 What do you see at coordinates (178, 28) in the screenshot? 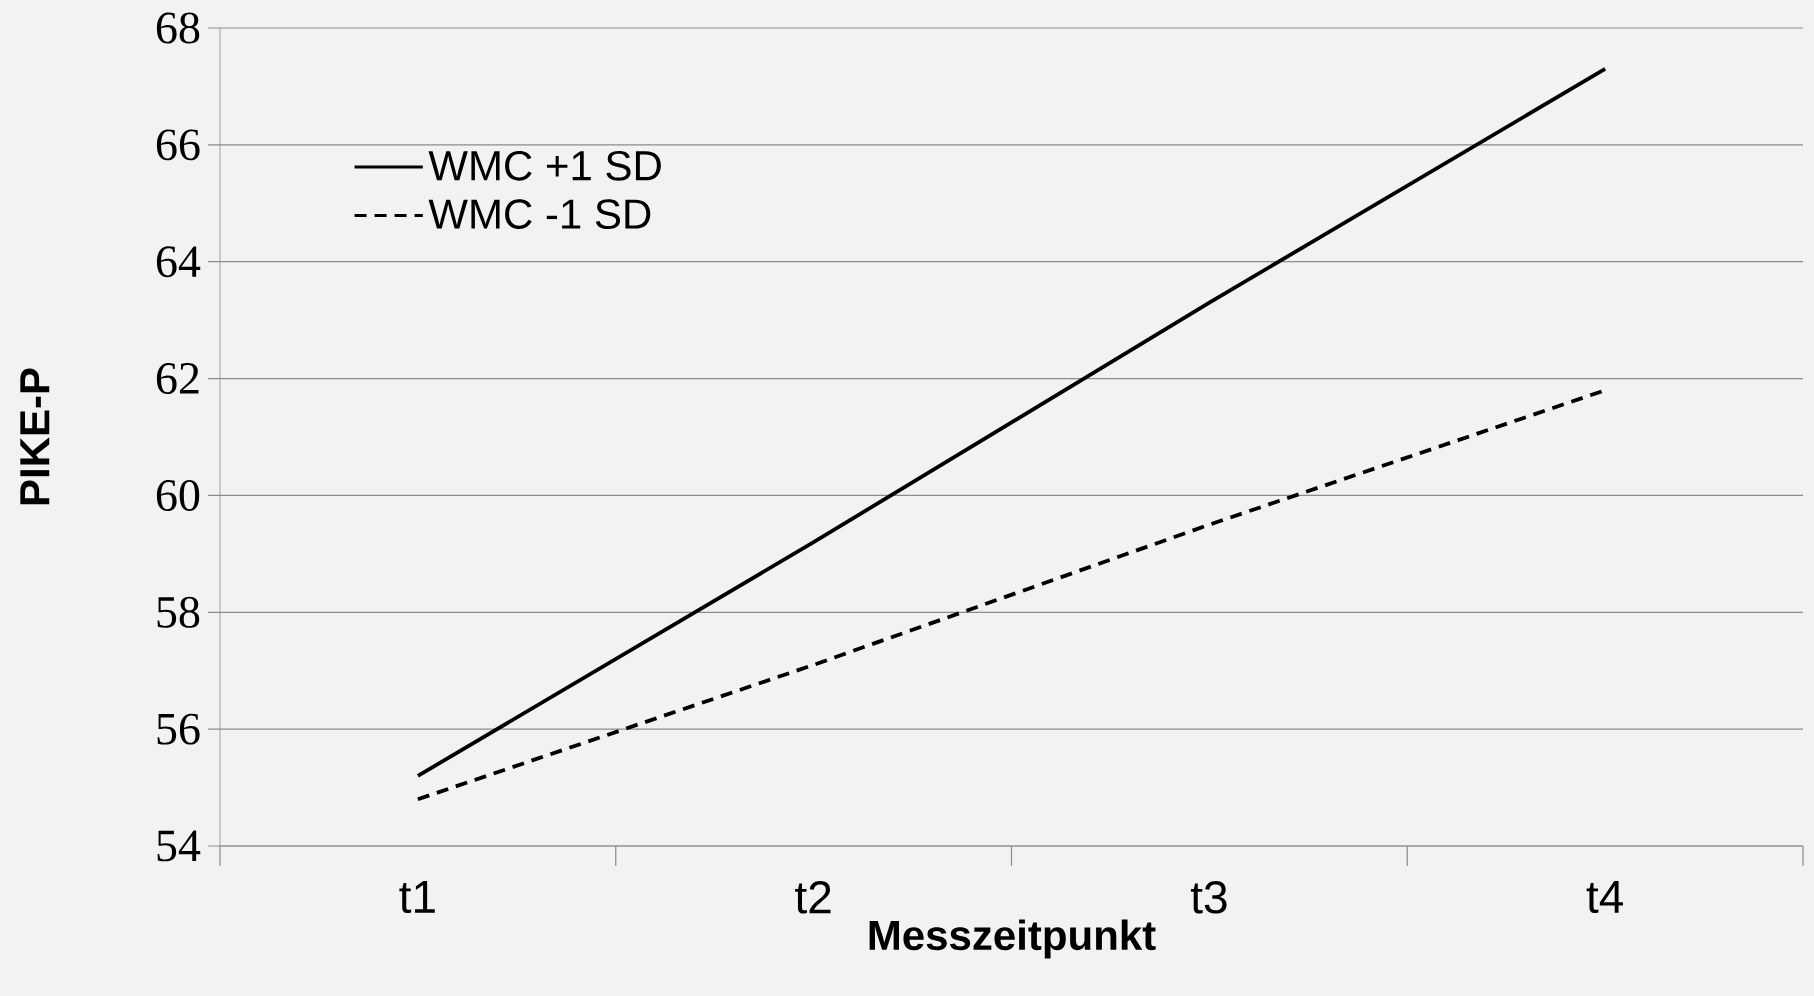
I see `y-tick-label: 68` at bounding box center [178, 28].